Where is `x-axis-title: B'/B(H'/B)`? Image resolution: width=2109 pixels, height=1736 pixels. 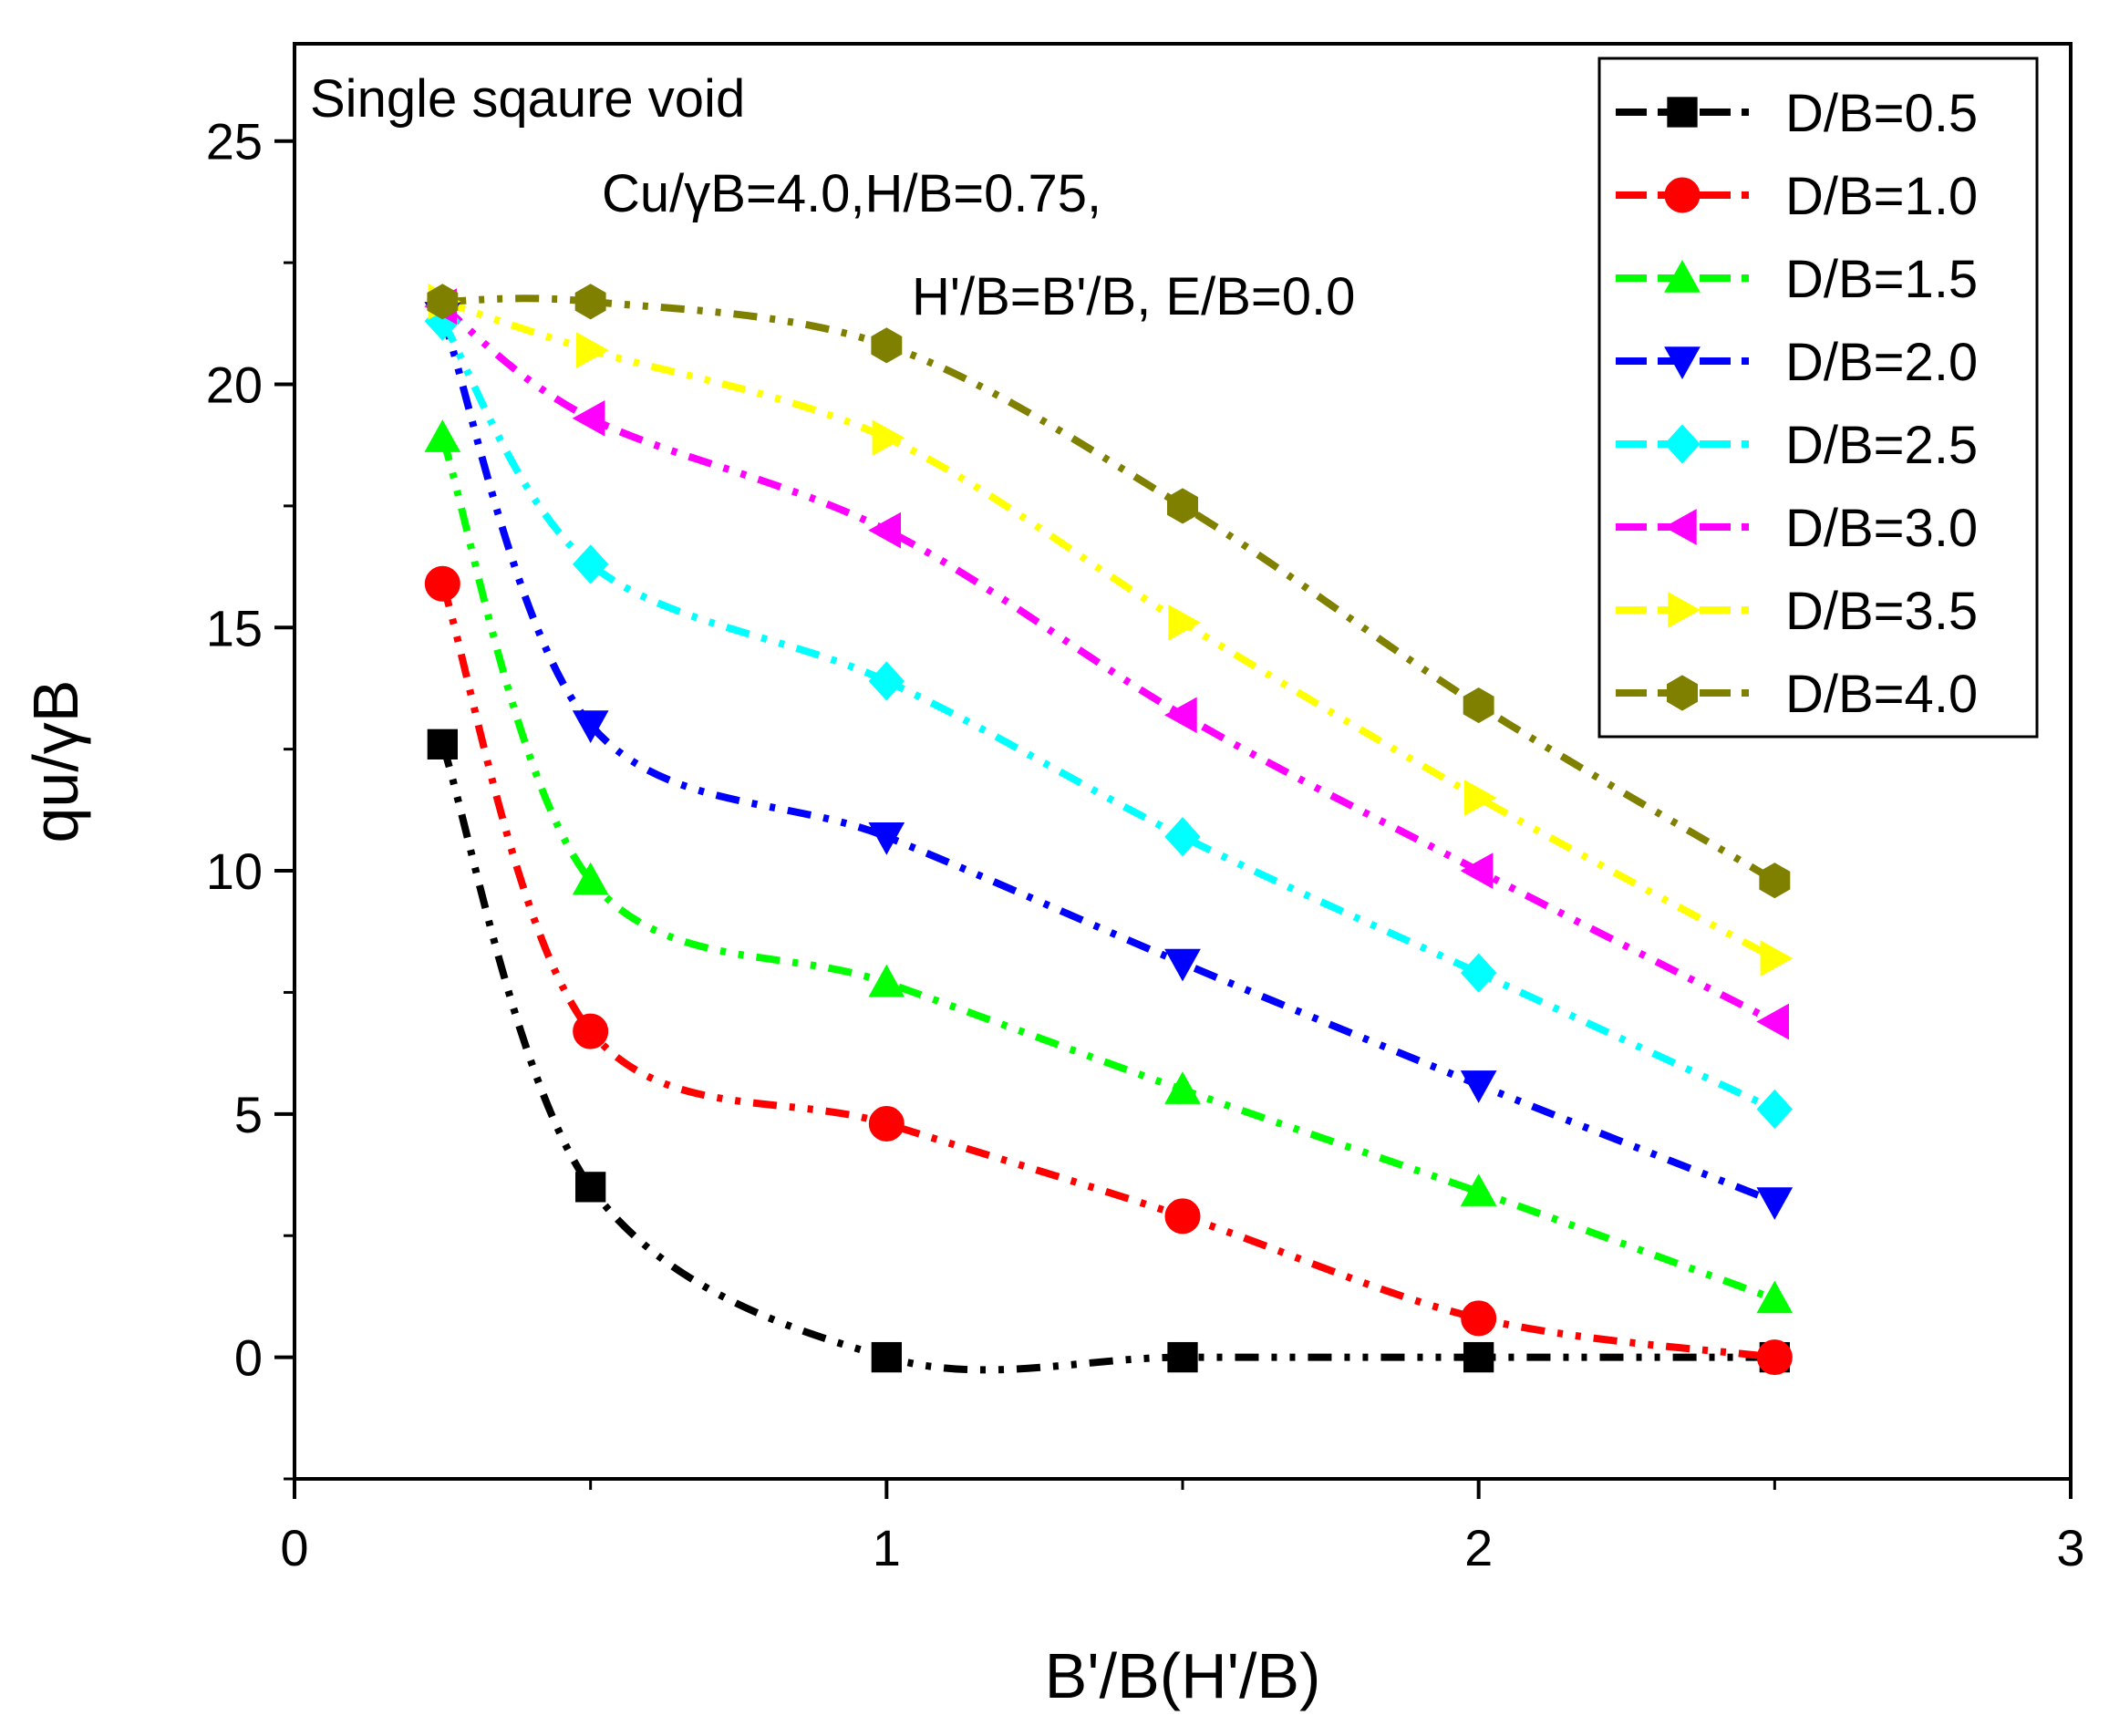 x-axis-title: B'/B(H'/B) is located at coordinates (1183, 1675).